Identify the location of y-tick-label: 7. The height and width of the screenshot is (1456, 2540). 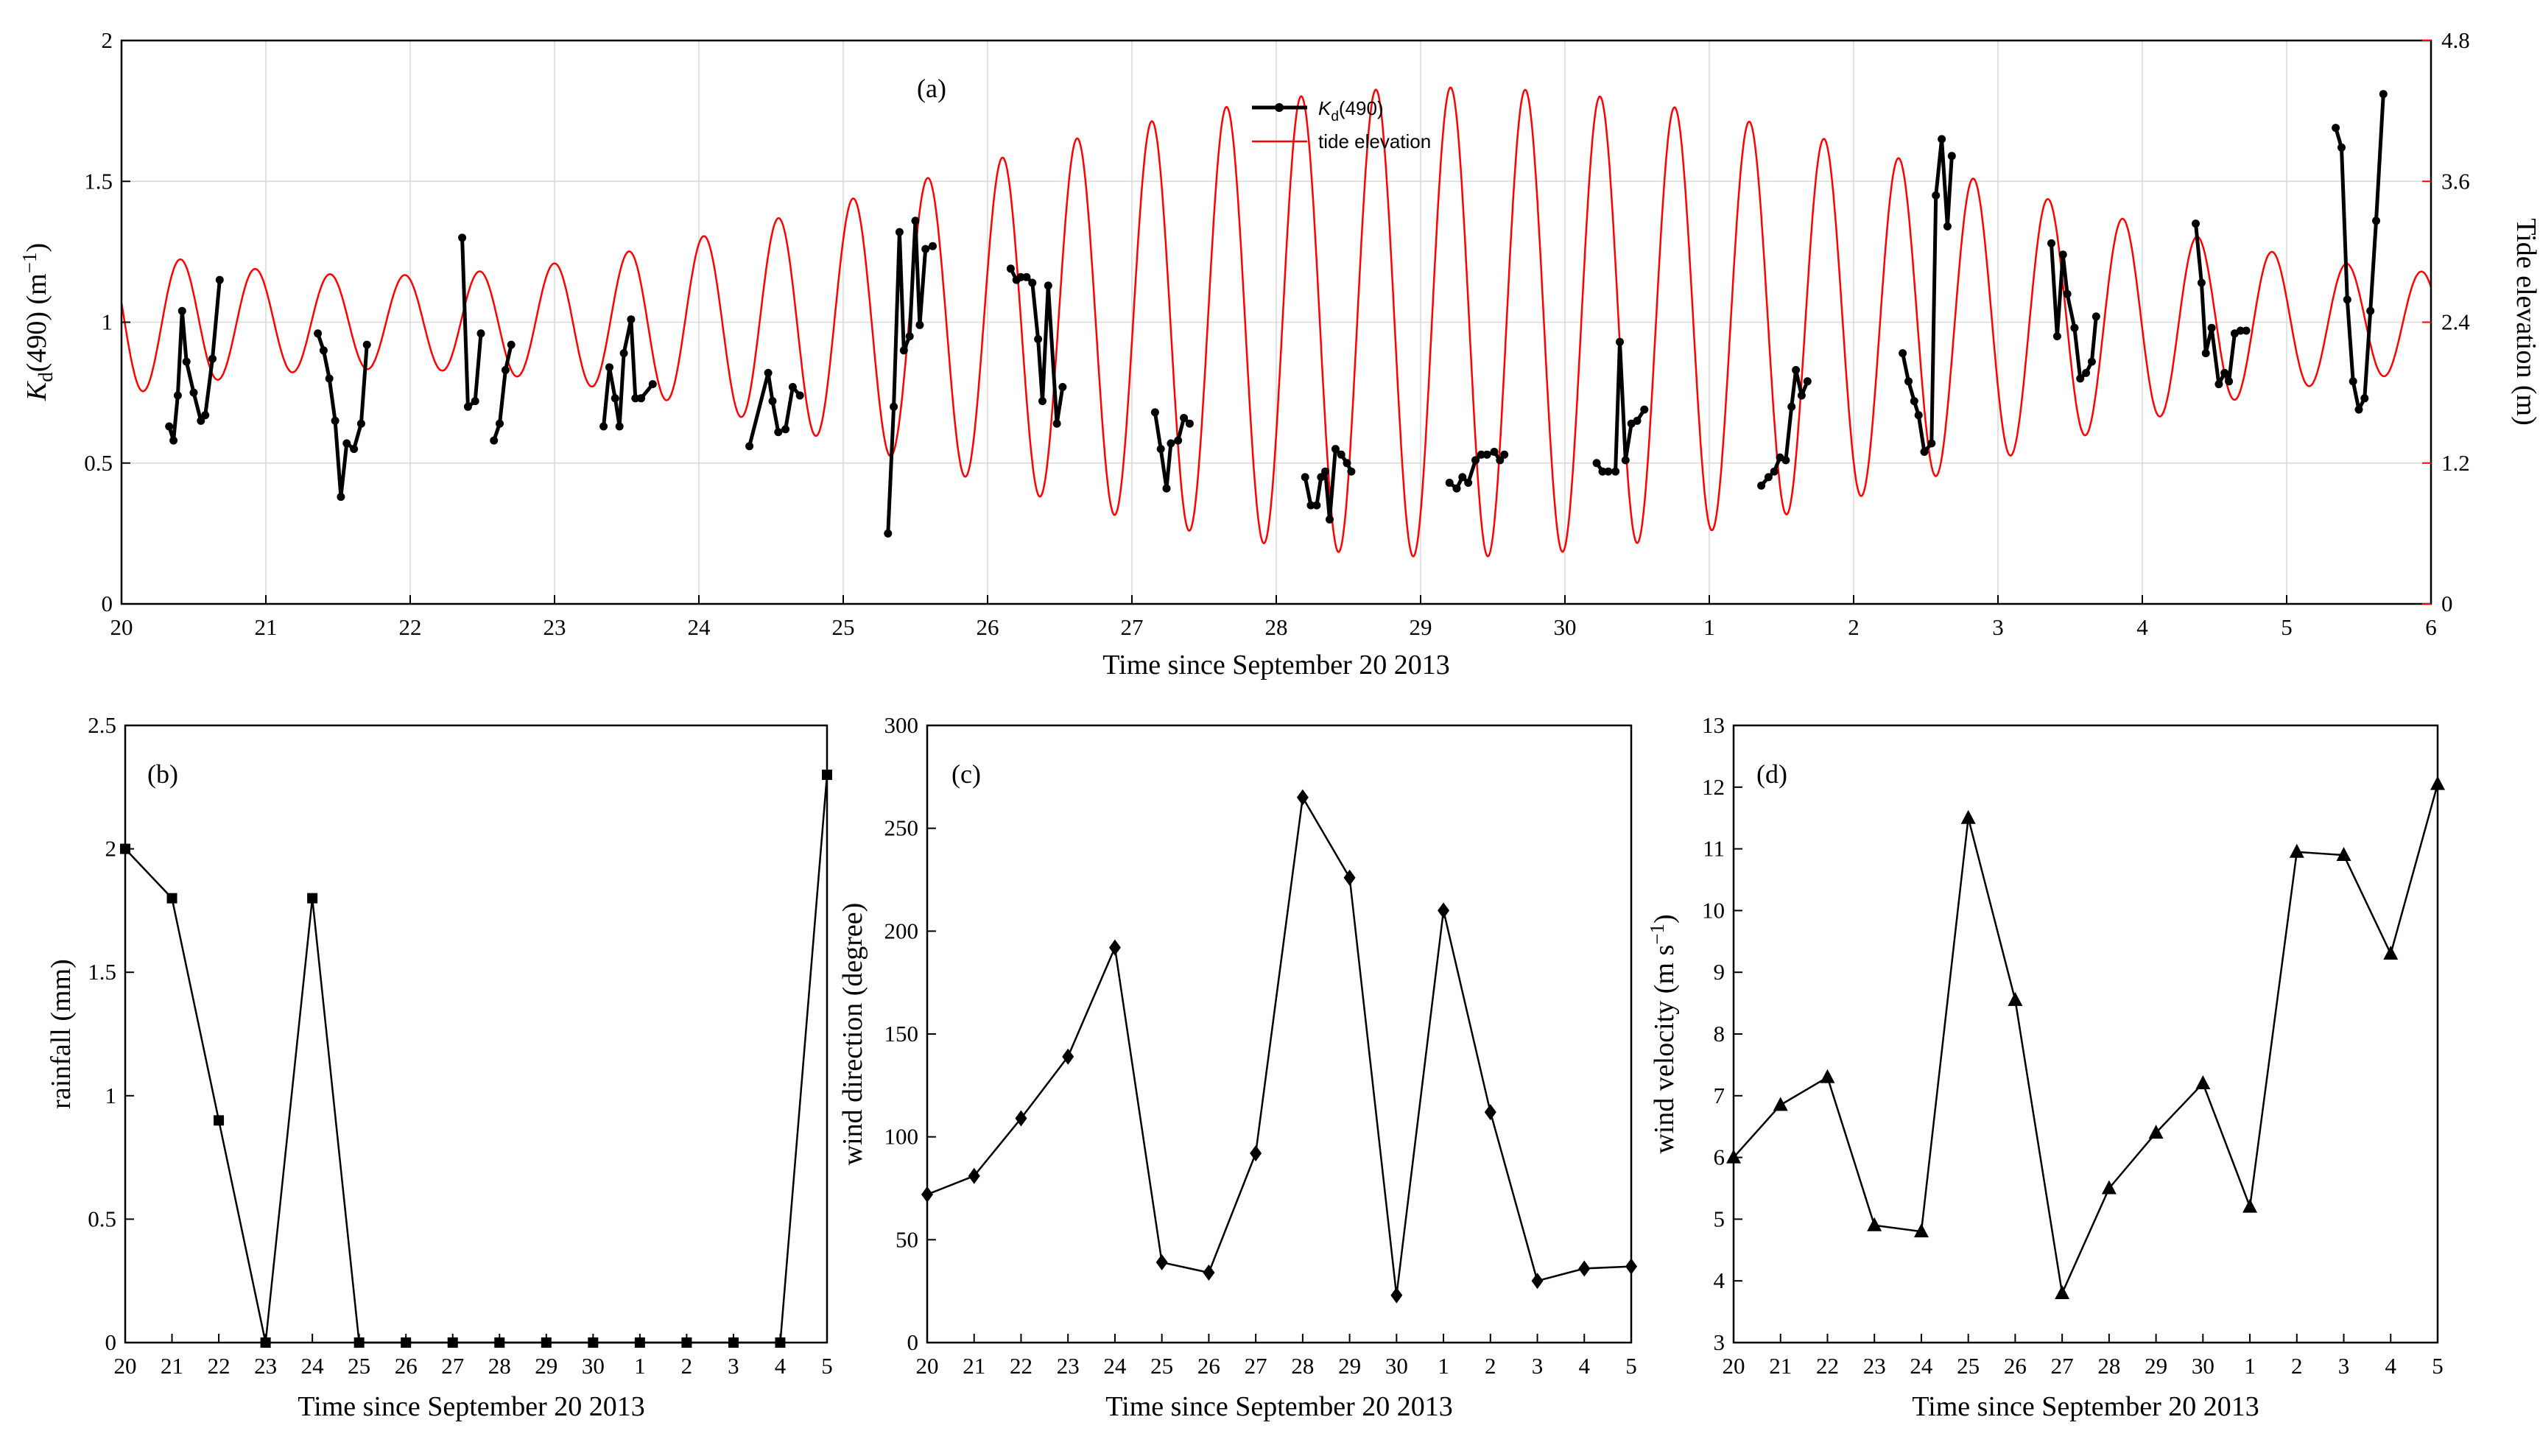
(1719, 1095).